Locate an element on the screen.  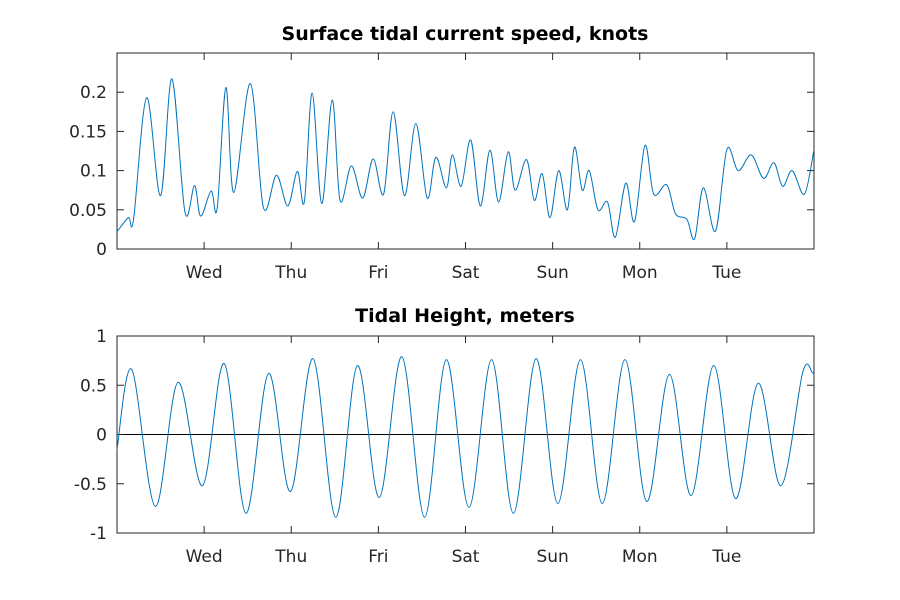
tidal-height-ytick-label: 1 is located at coordinates (101, 337).